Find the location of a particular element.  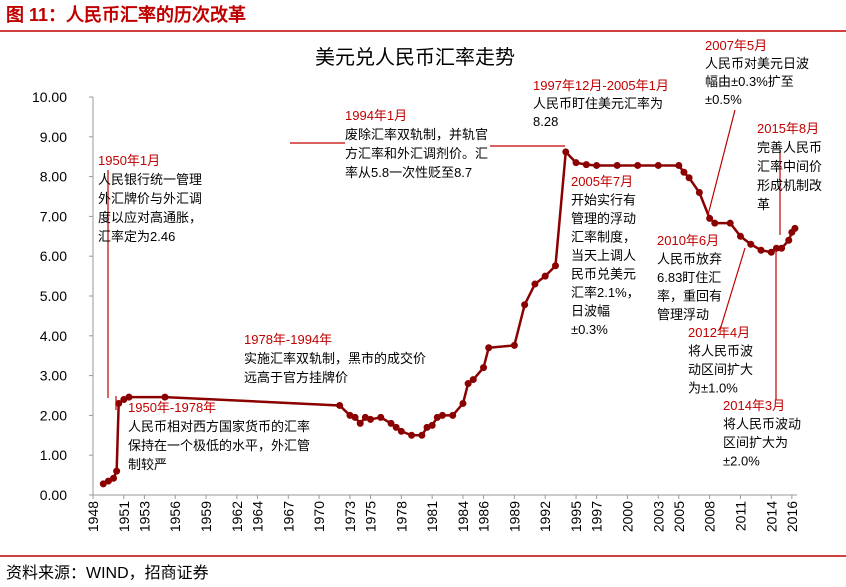

x-tick-label: 1951 is located at coordinates (124, 516).